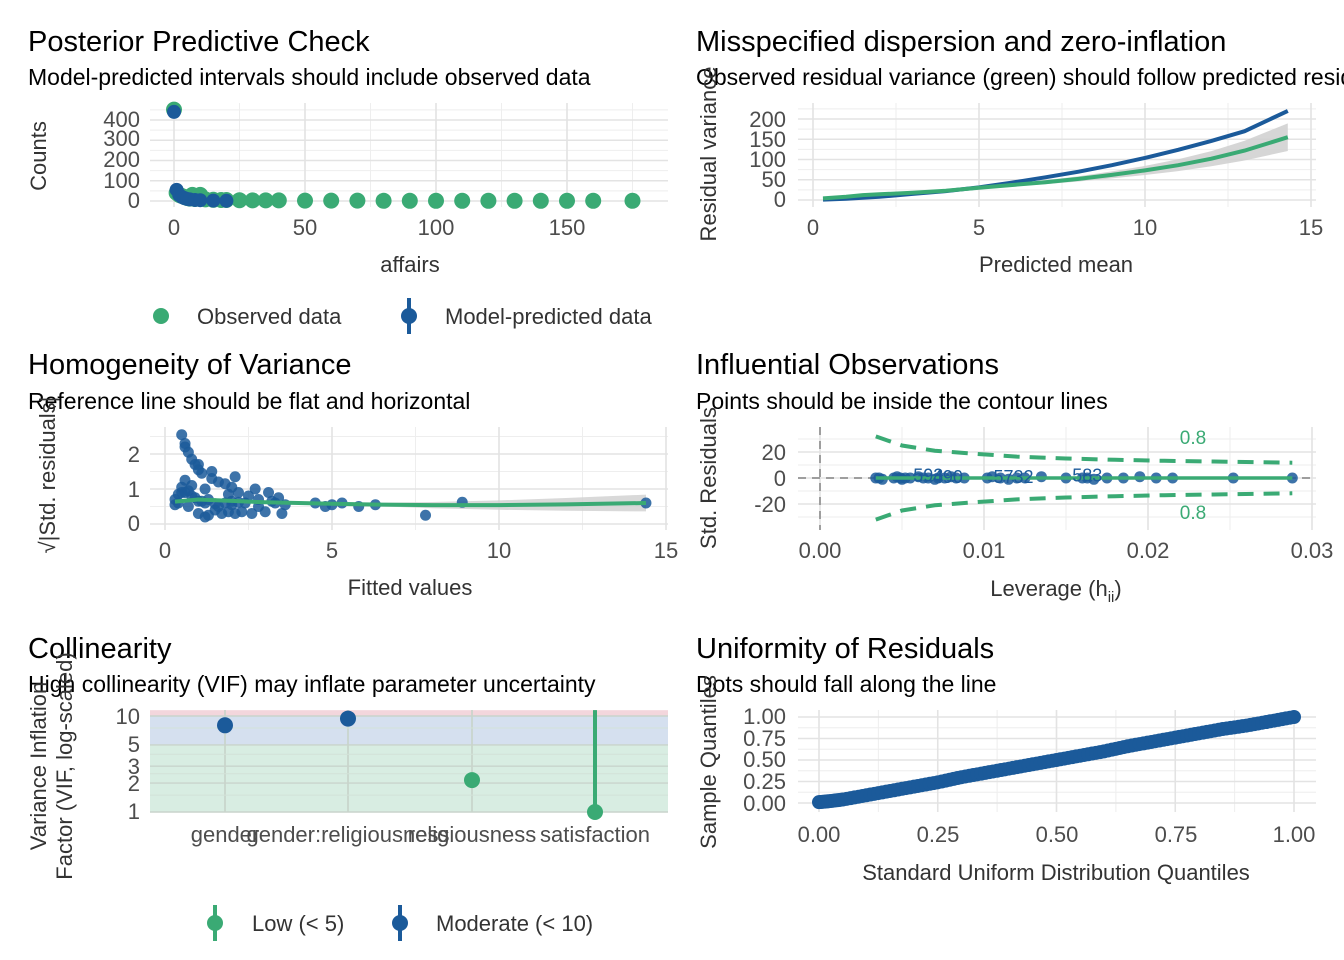 The image size is (1344, 960). Describe the element at coordinates (819, 834) in the screenshot. I see `unif-xtick: 0.00` at that location.